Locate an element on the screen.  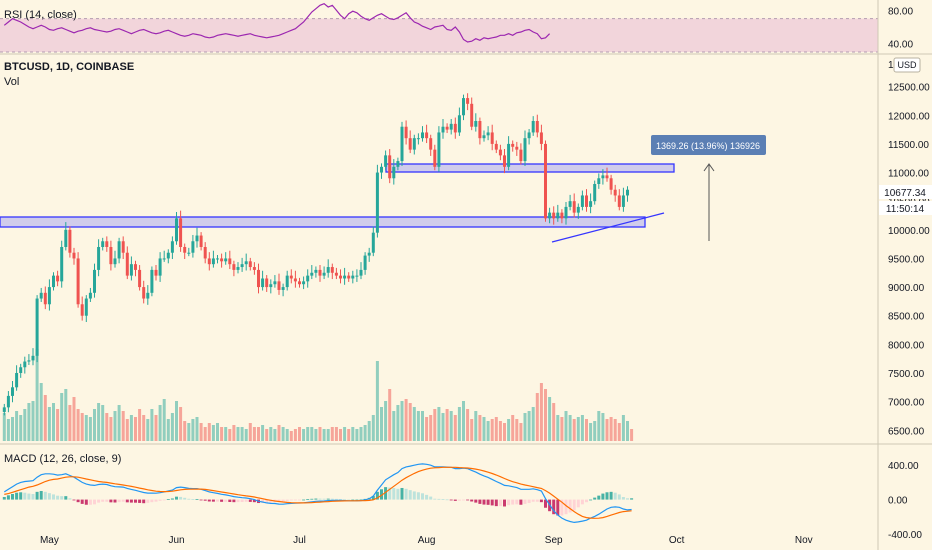
time-tick-5: Oct is located at coordinates (677, 540).